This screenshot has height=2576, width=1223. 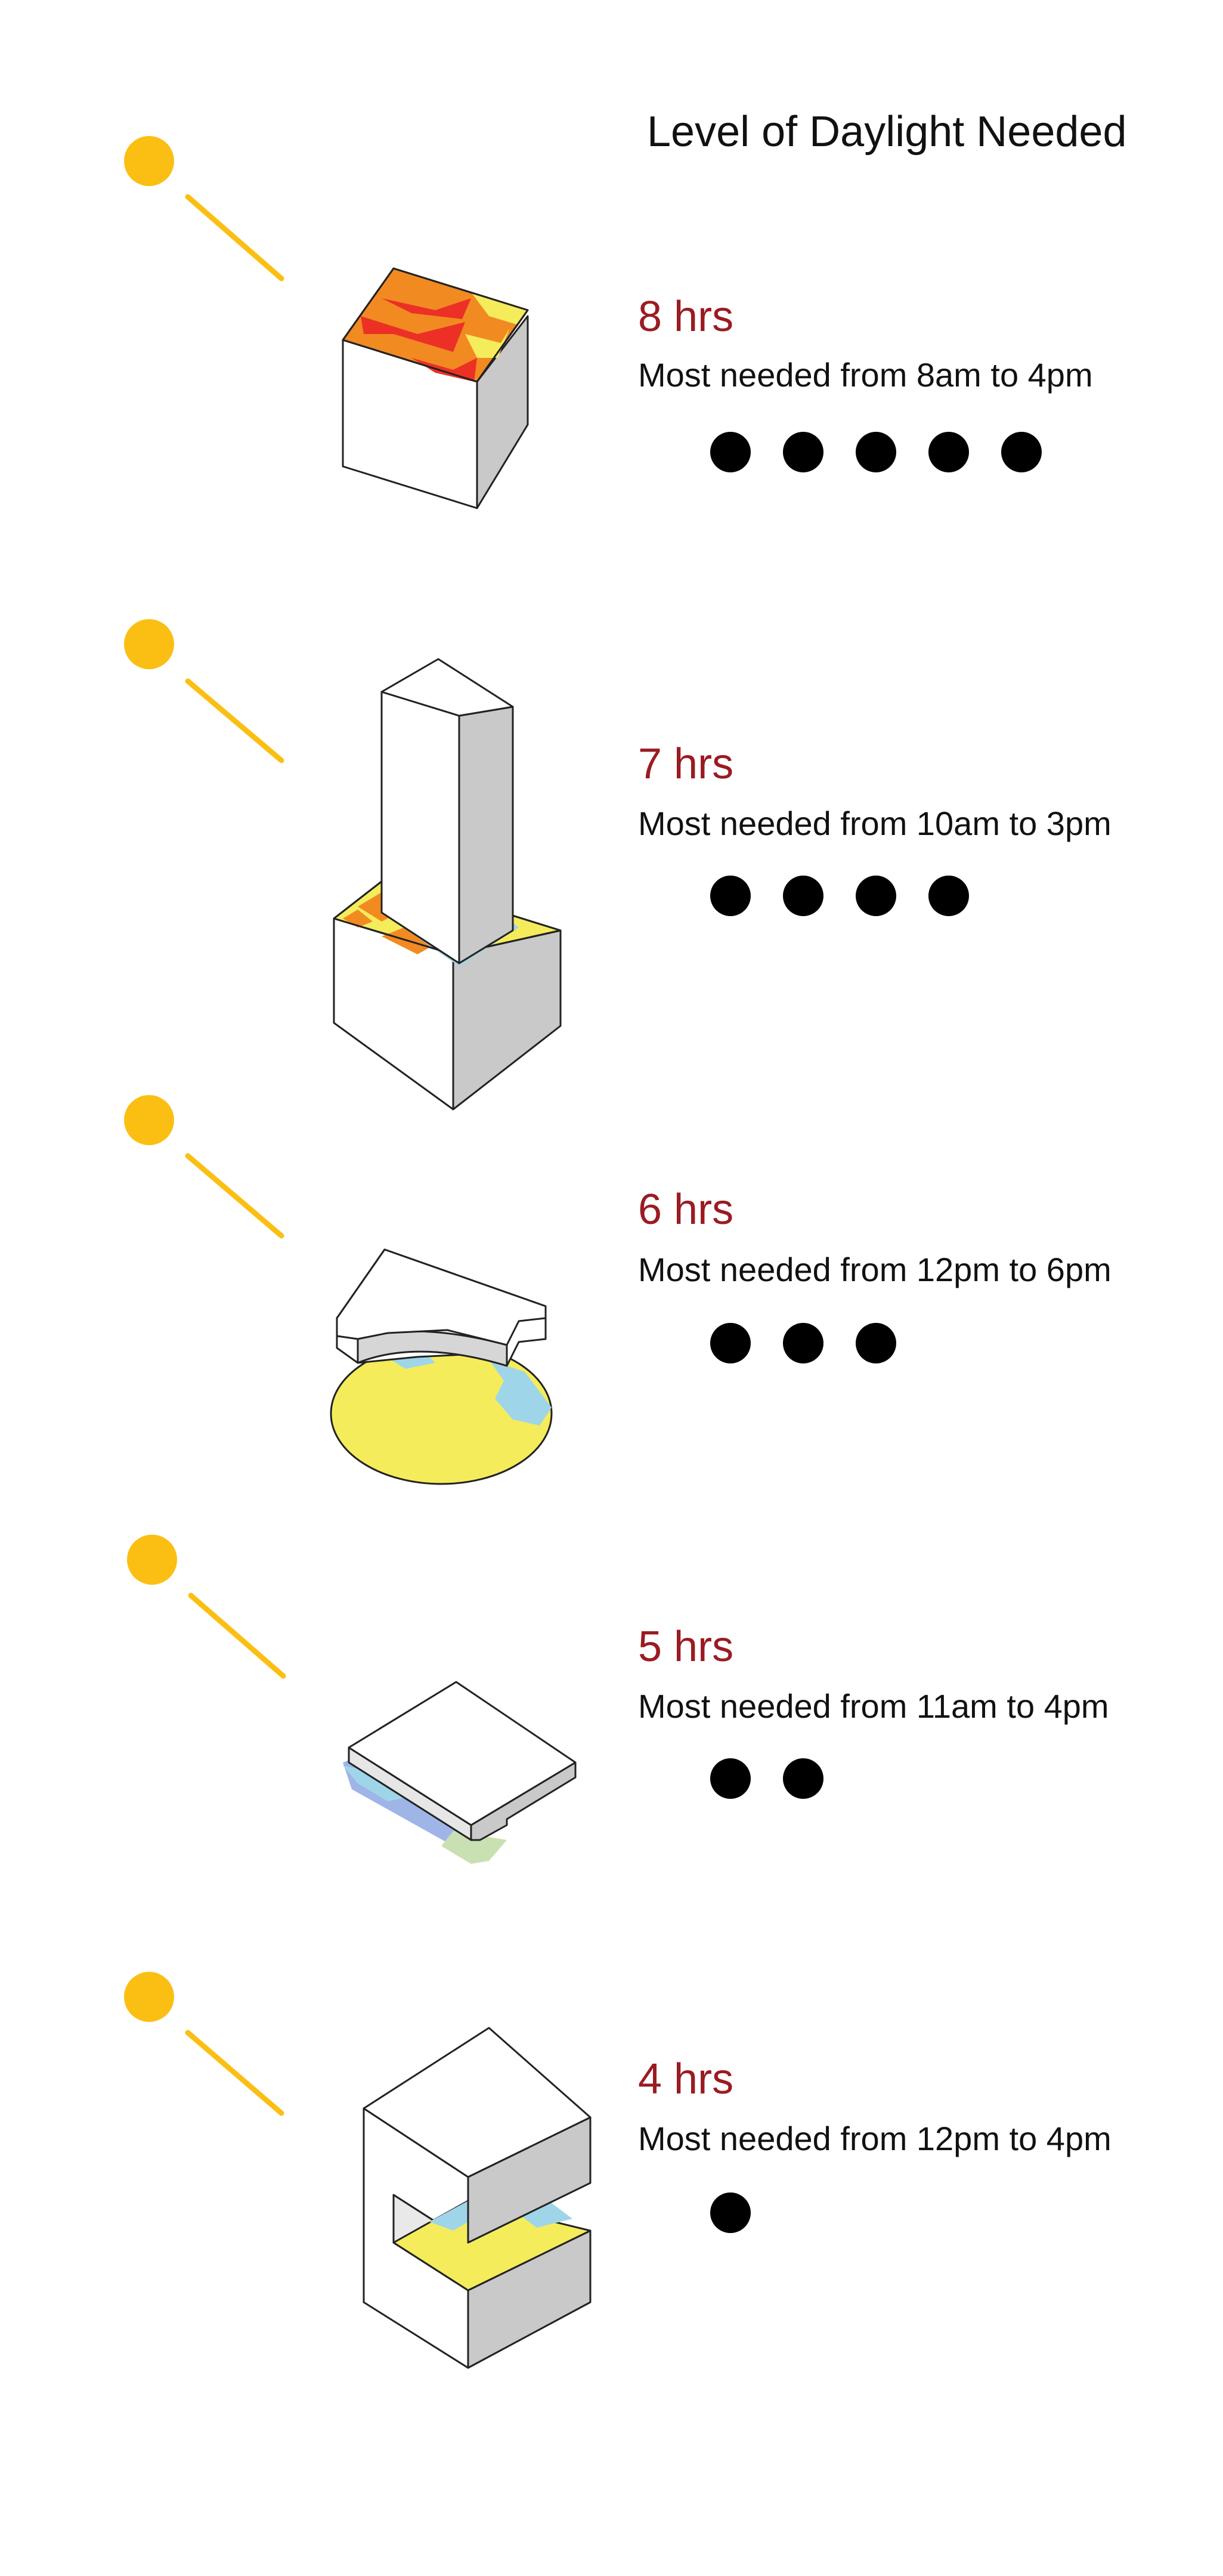 I want to click on hours-label: 7 hrs, so click(x=686, y=764).